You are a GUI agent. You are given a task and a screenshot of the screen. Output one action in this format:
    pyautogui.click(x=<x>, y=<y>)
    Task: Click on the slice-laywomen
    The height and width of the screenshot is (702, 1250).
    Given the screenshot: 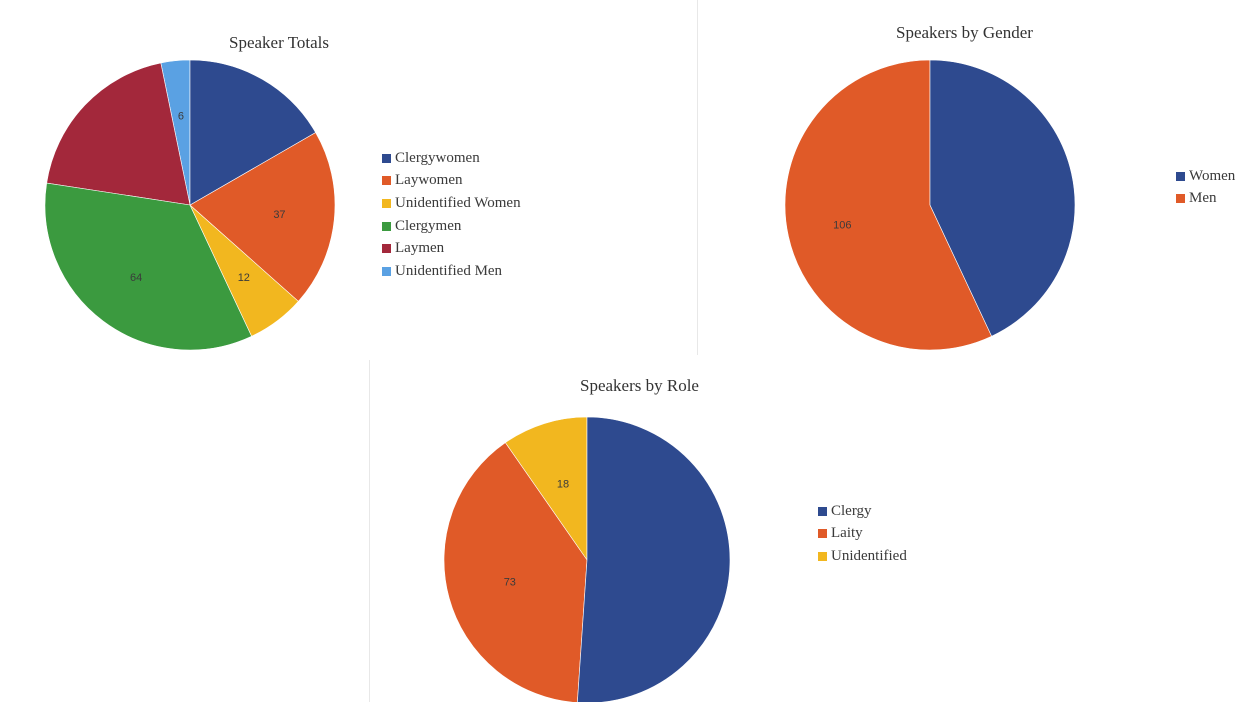 What is the action you would take?
    pyautogui.click(x=262, y=217)
    